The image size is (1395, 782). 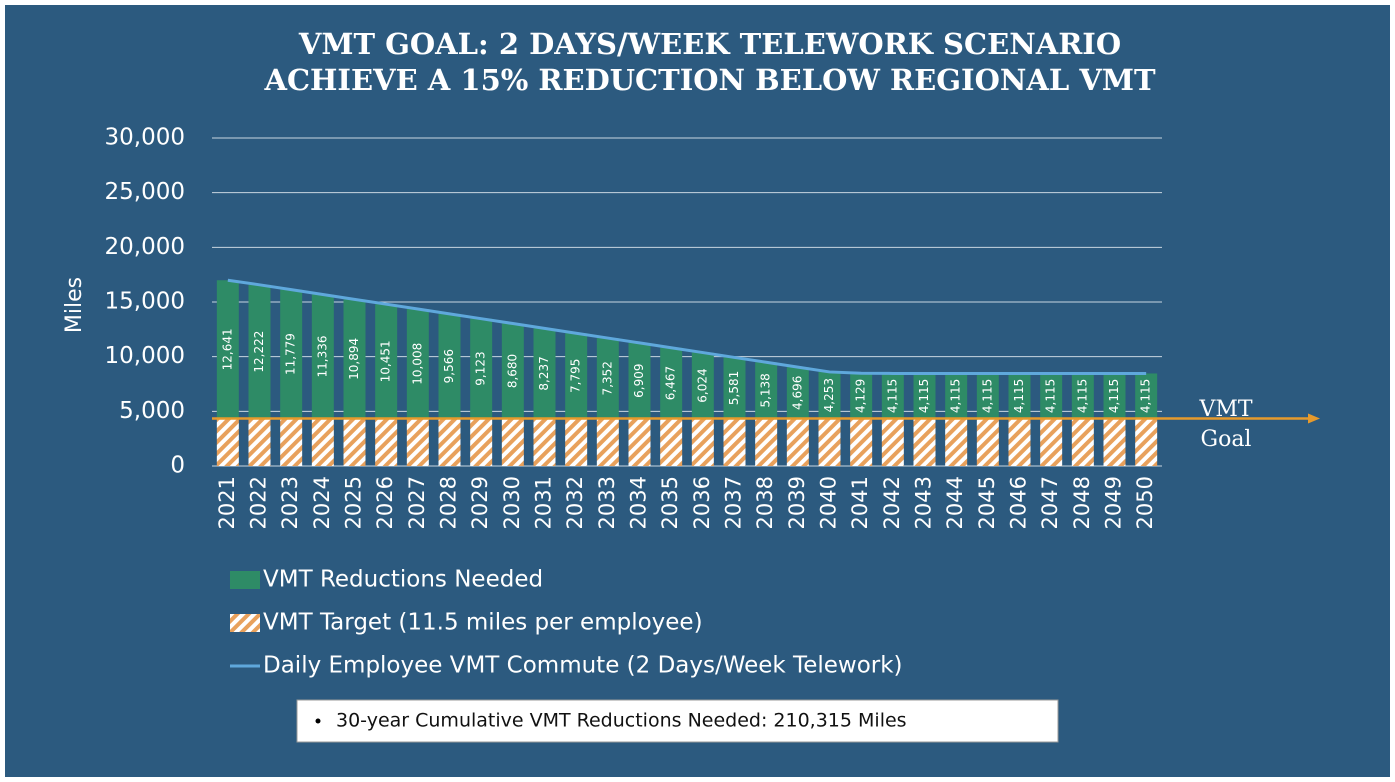 I want to click on x-tick-label: 2048, so click(x=1082, y=502).